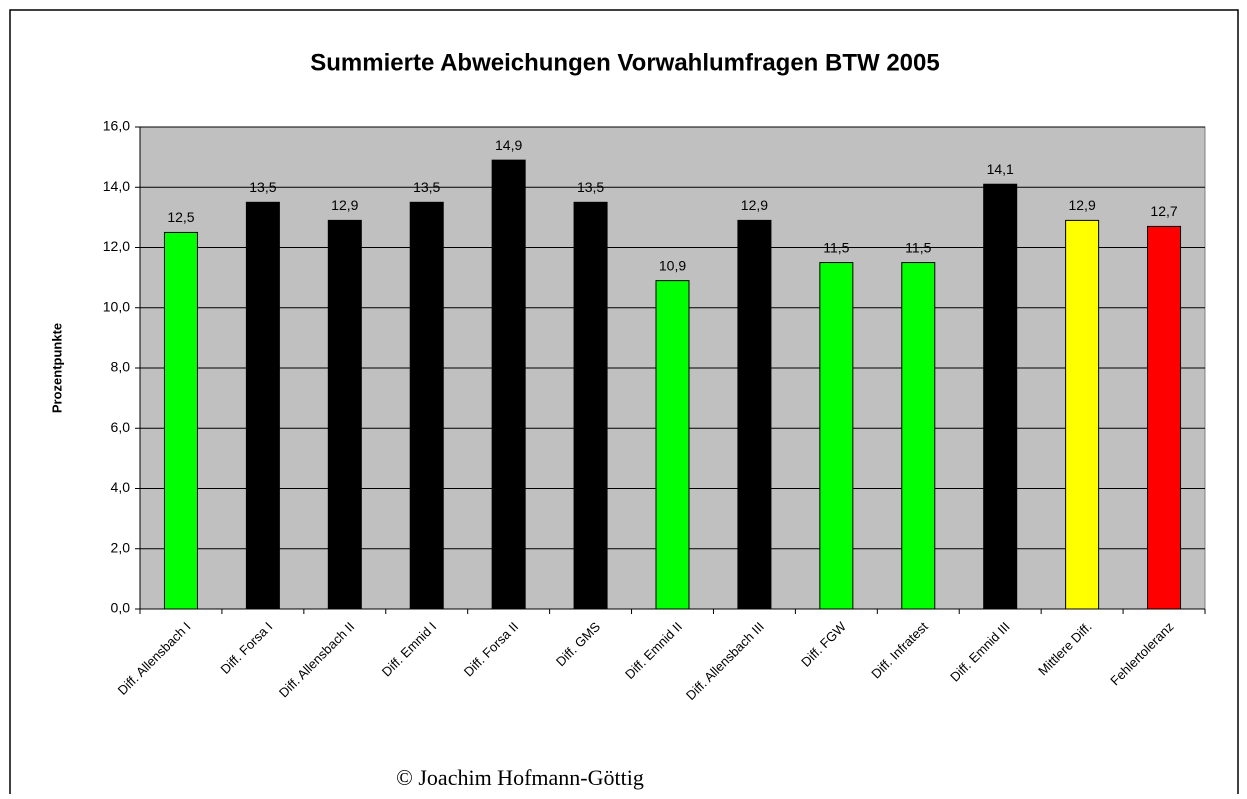 This screenshot has width=1247, height=799. What do you see at coordinates (672, 265) in the screenshot?
I see `value-label: 10,9` at bounding box center [672, 265].